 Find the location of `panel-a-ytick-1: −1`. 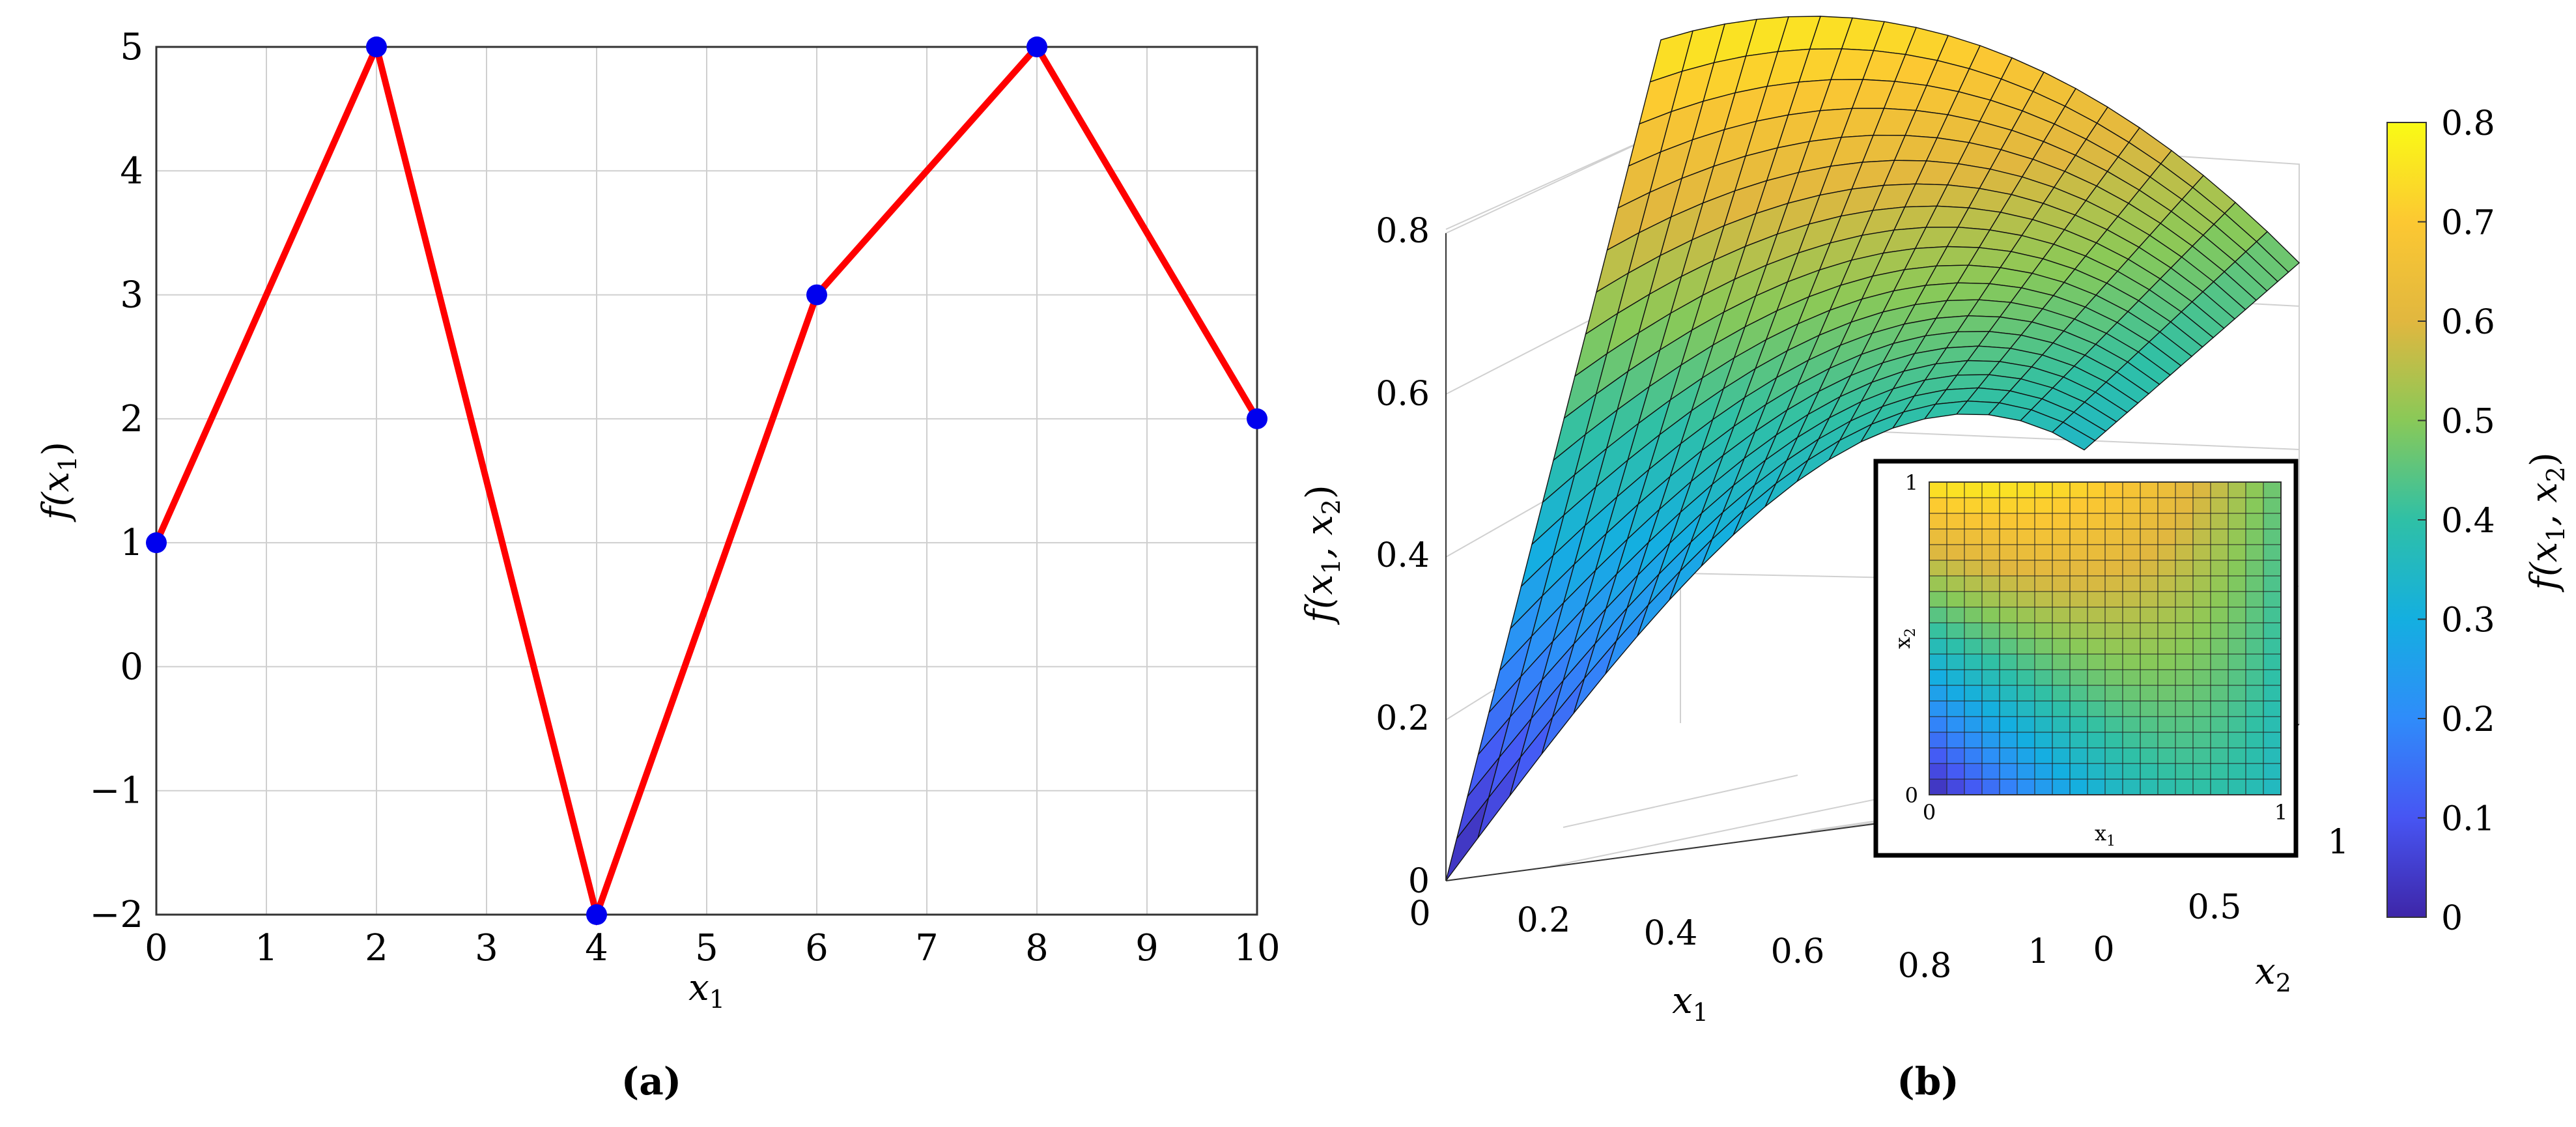

panel-a-ytick-1: −1 is located at coordinates (116, 791).